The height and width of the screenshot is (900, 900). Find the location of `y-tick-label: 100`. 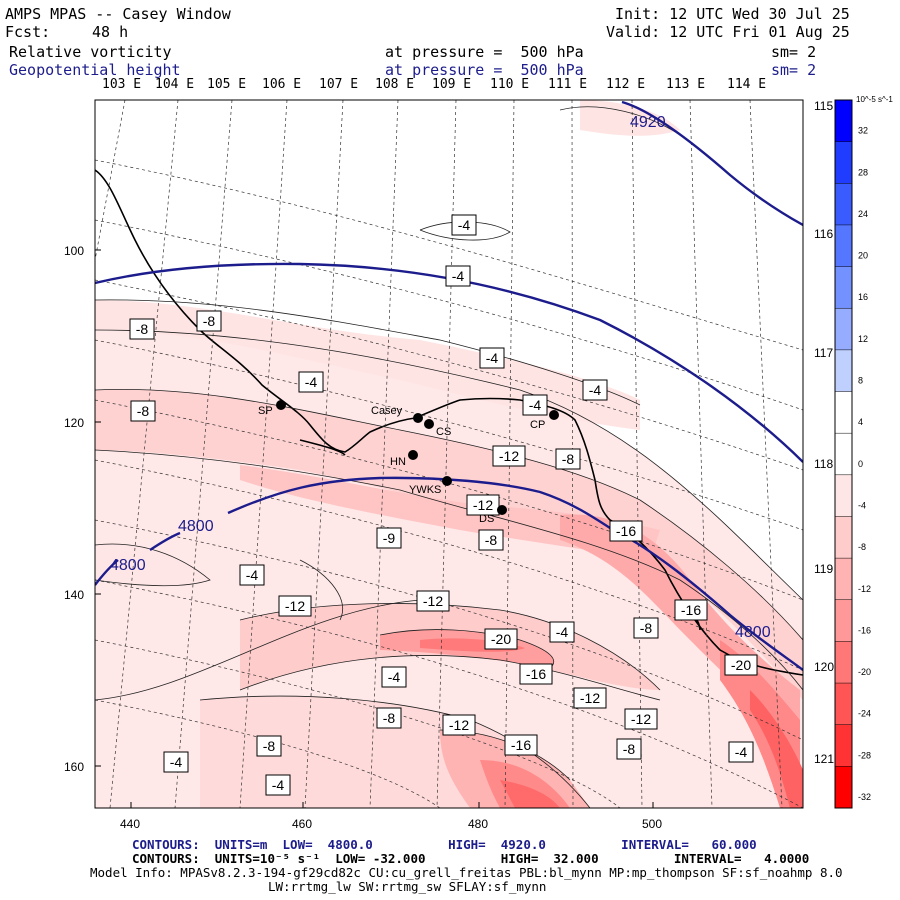

y-tick-label: 100 is located at coordinates (74, 251).